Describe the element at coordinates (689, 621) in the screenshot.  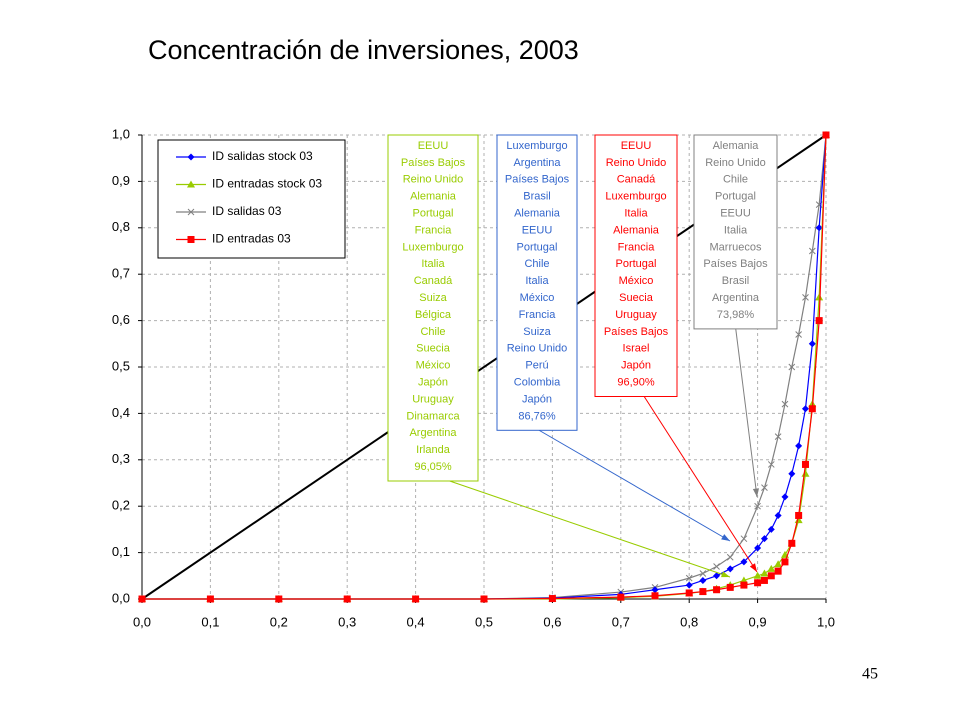
I see `x-tick-label: 0,8` at that location.